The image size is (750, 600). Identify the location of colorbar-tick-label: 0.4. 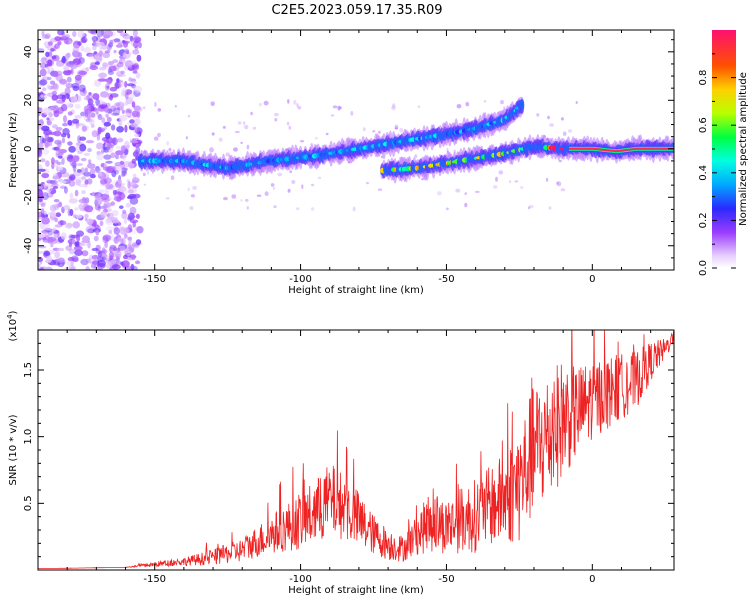
(703, 173).